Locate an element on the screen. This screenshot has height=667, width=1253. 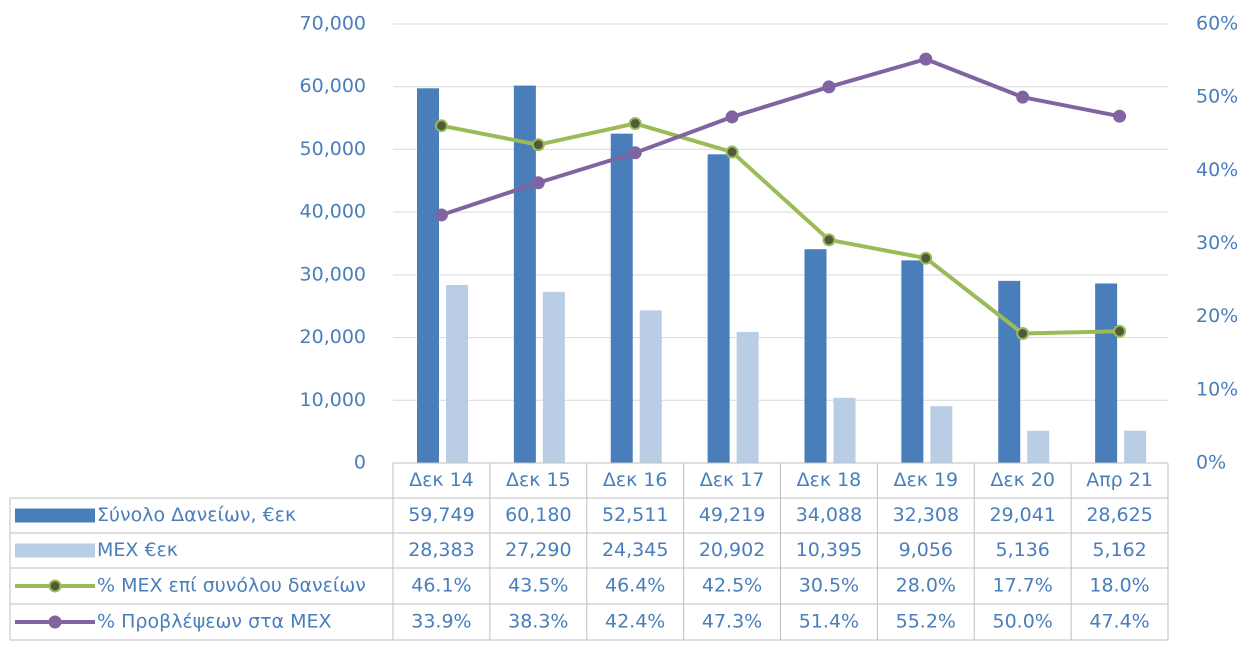
series-line is located at coordinates (780, 137).